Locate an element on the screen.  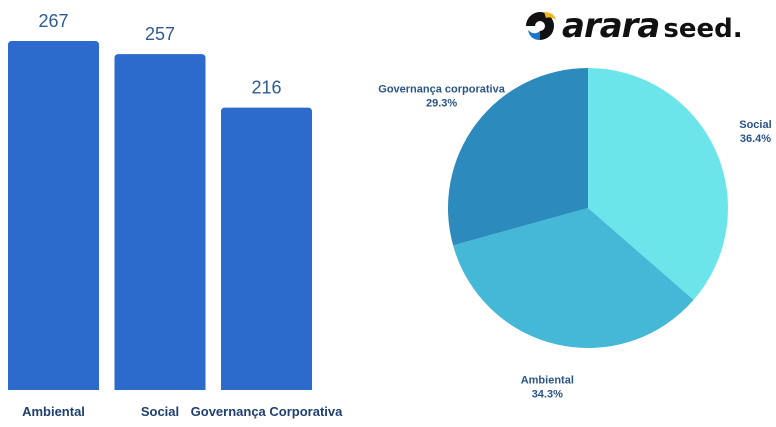
bar-category-label: Governança Corporativa is located at coordinates (267, 411).